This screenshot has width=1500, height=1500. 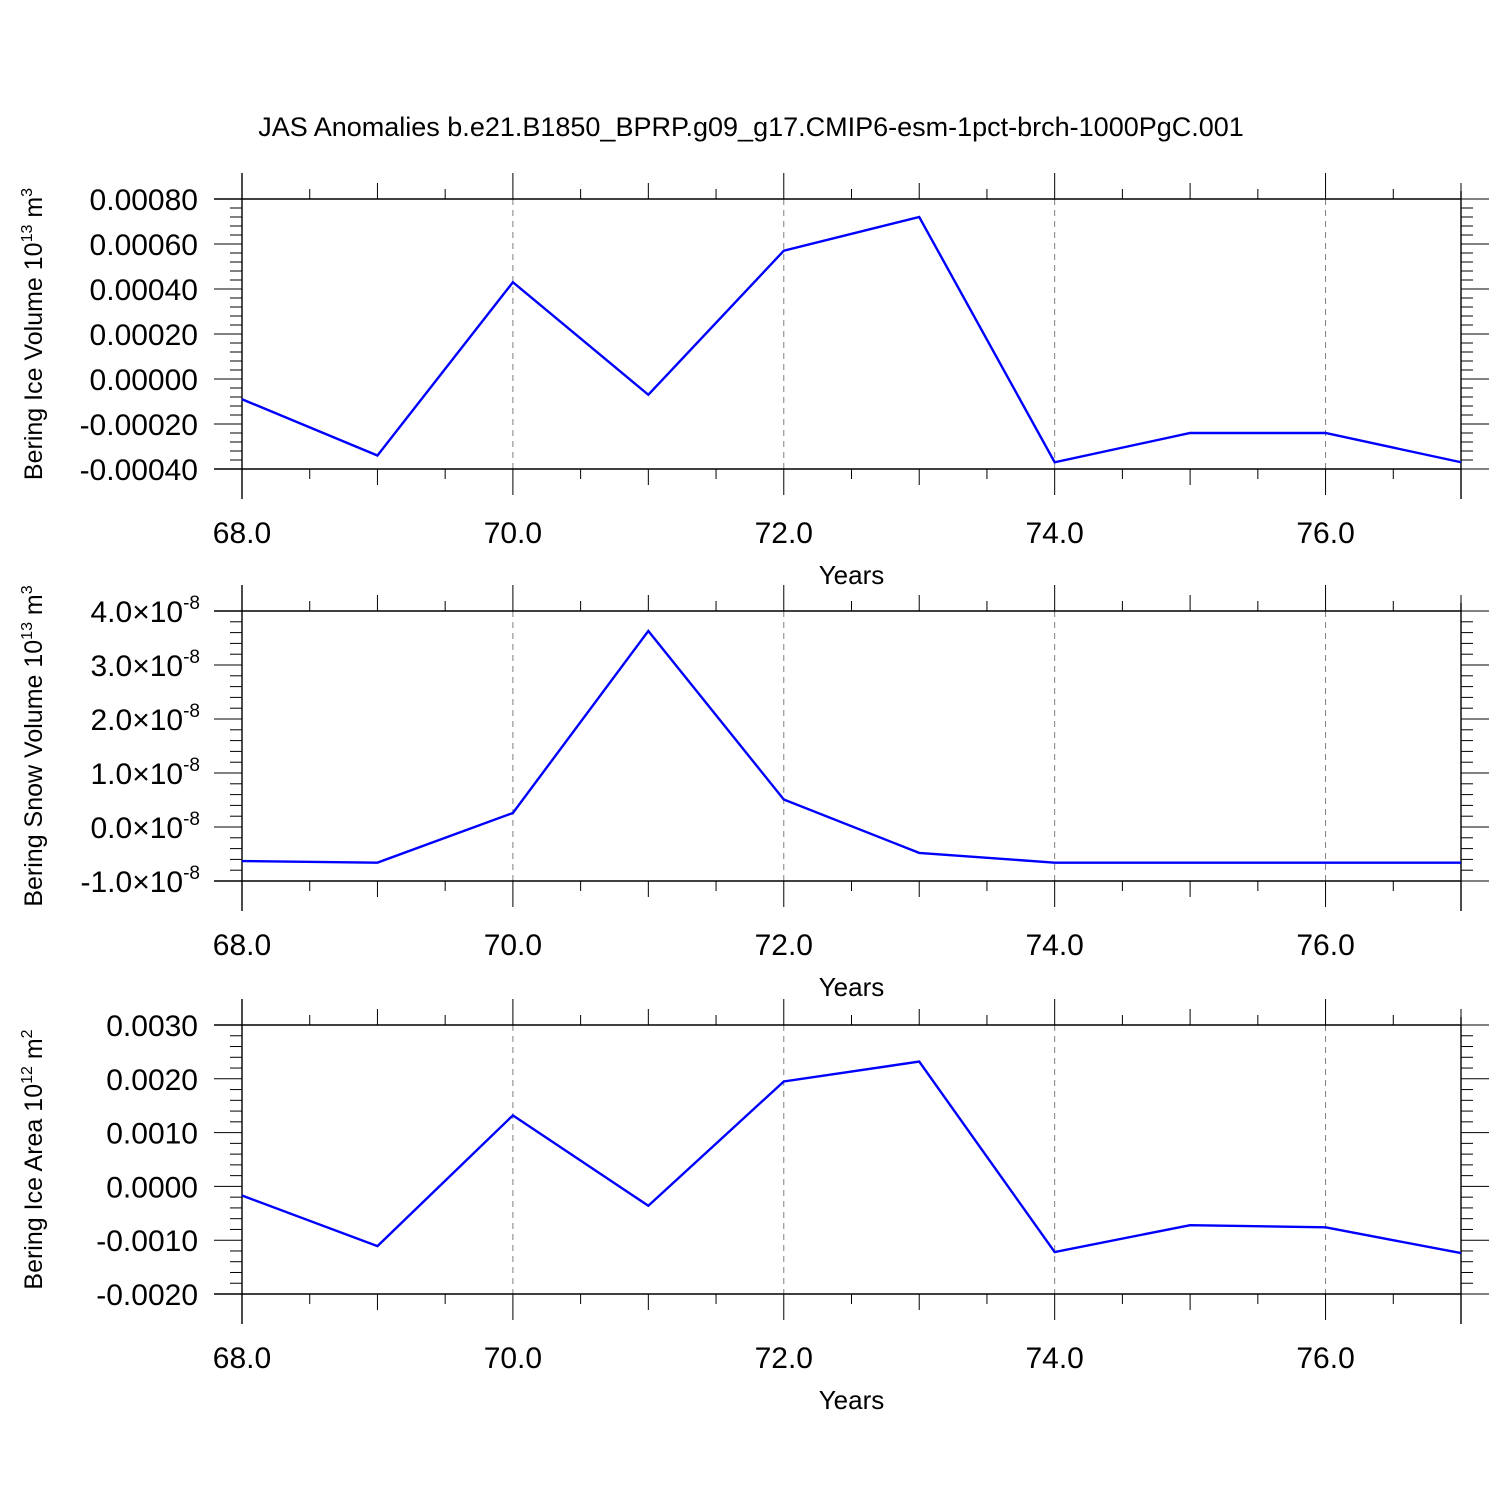 I want to click on y-tick-label: -0.0010, so click(x=147, y=1241).